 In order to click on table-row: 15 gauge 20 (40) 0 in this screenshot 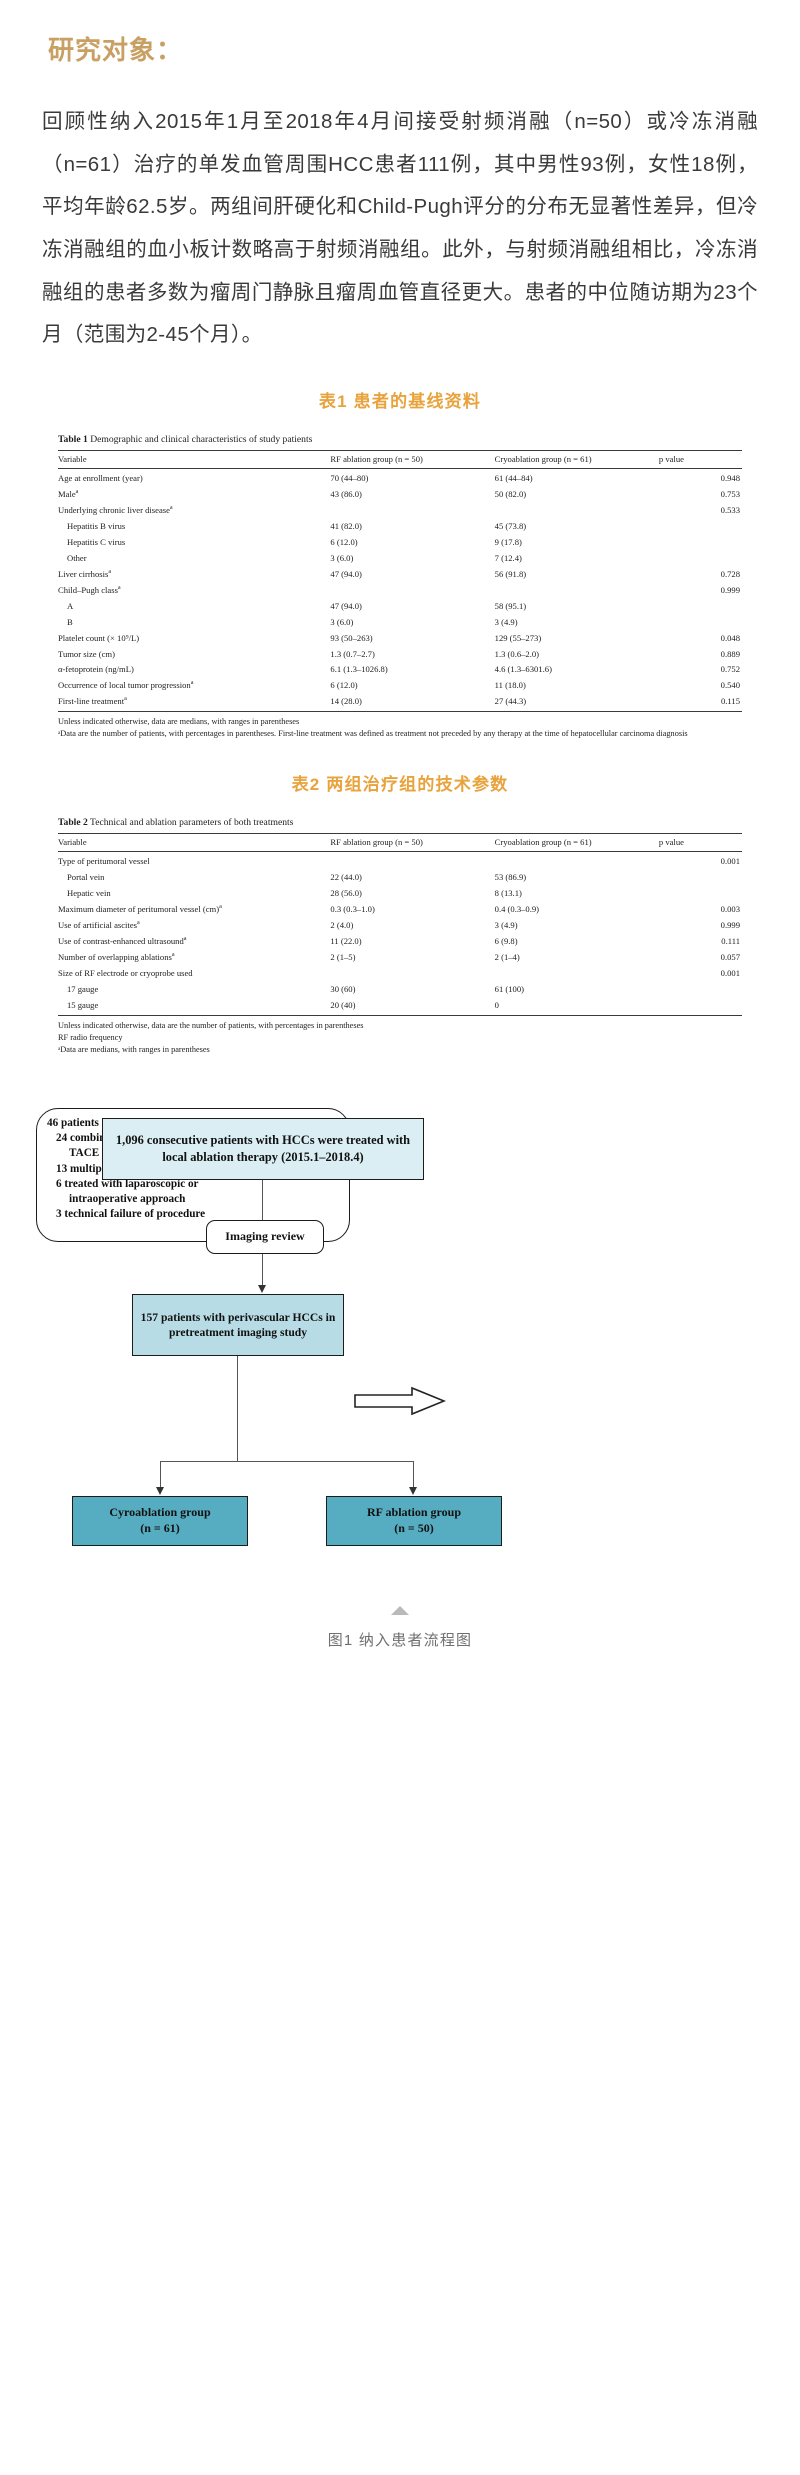, I will do `click(400, 1006)`.